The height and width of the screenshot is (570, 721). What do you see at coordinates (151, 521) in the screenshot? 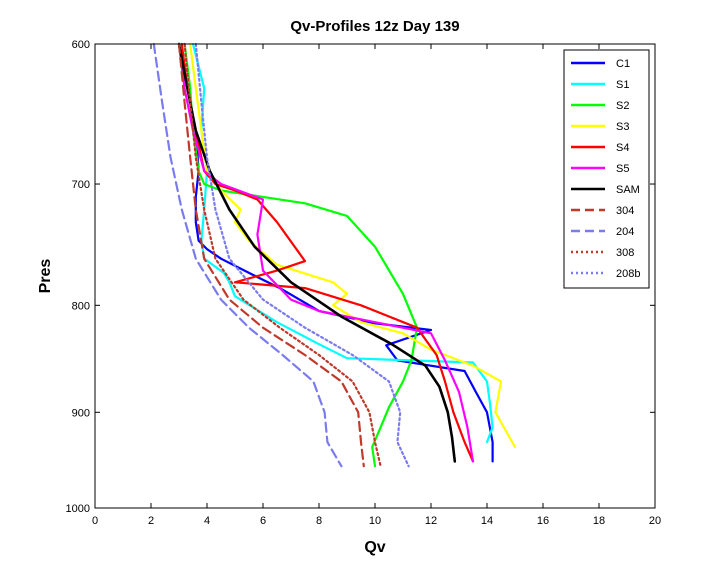
I see `x-tick-label: 2` at bounding box center [151, 521].